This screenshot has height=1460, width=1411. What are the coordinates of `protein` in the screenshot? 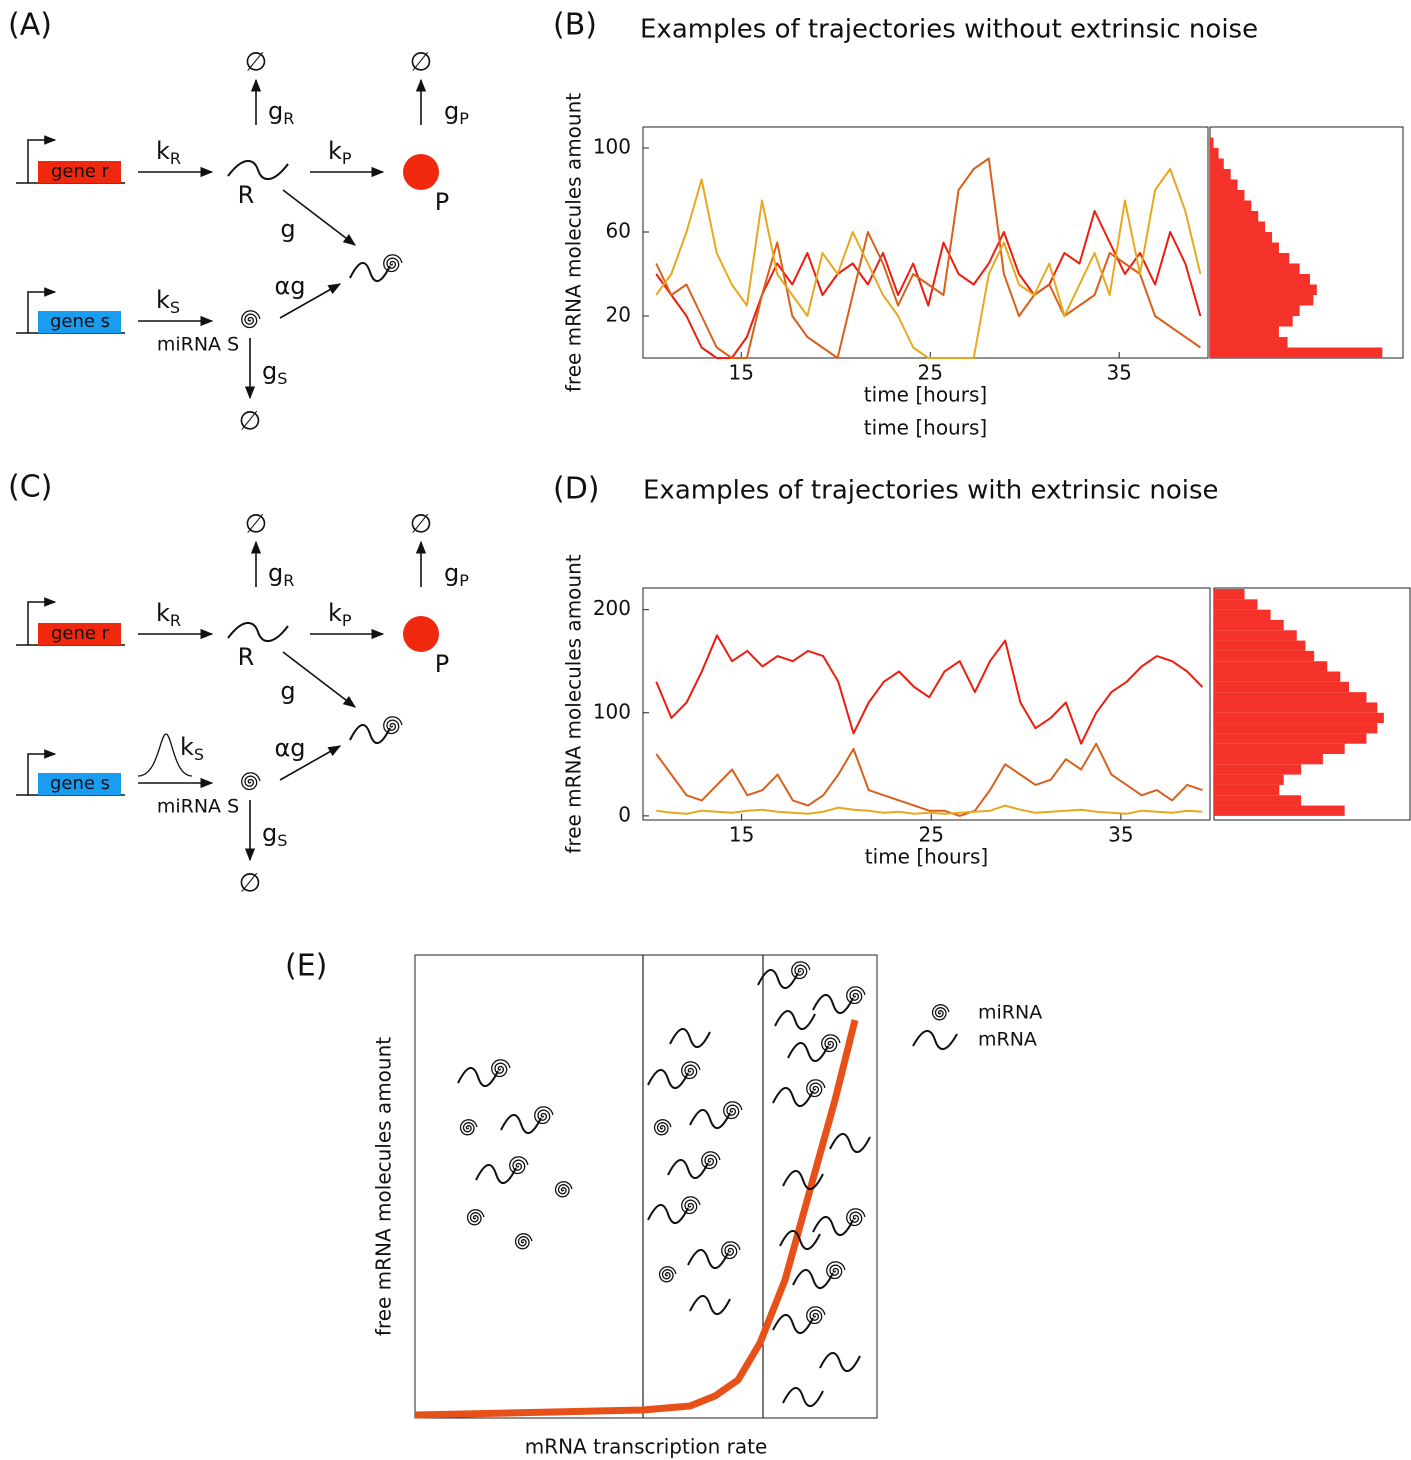 It's located at (421, 634).